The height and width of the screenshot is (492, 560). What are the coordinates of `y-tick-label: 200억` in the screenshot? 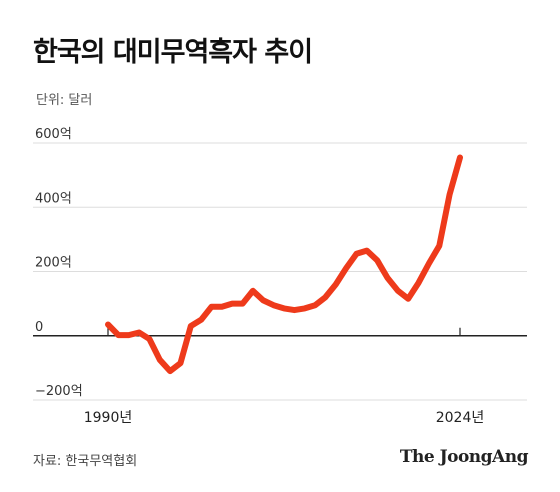 It's located at (53, 263).